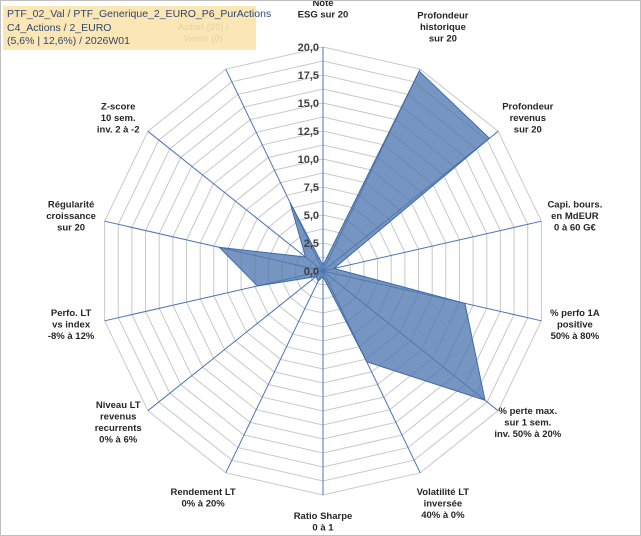 The height and width of the screenshot is (536, 641). Describe the element at coordinates (311, 188) in the screenshot. I see `tick-label: 7,5` at that location.